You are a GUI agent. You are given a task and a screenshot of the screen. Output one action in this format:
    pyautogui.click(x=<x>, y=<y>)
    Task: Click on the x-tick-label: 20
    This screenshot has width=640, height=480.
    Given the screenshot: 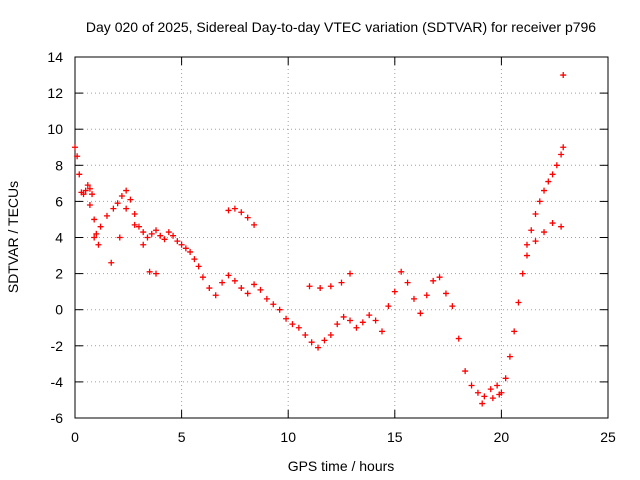 What is the action you would take?
    pyautogui.click(x=502, y=437)
    